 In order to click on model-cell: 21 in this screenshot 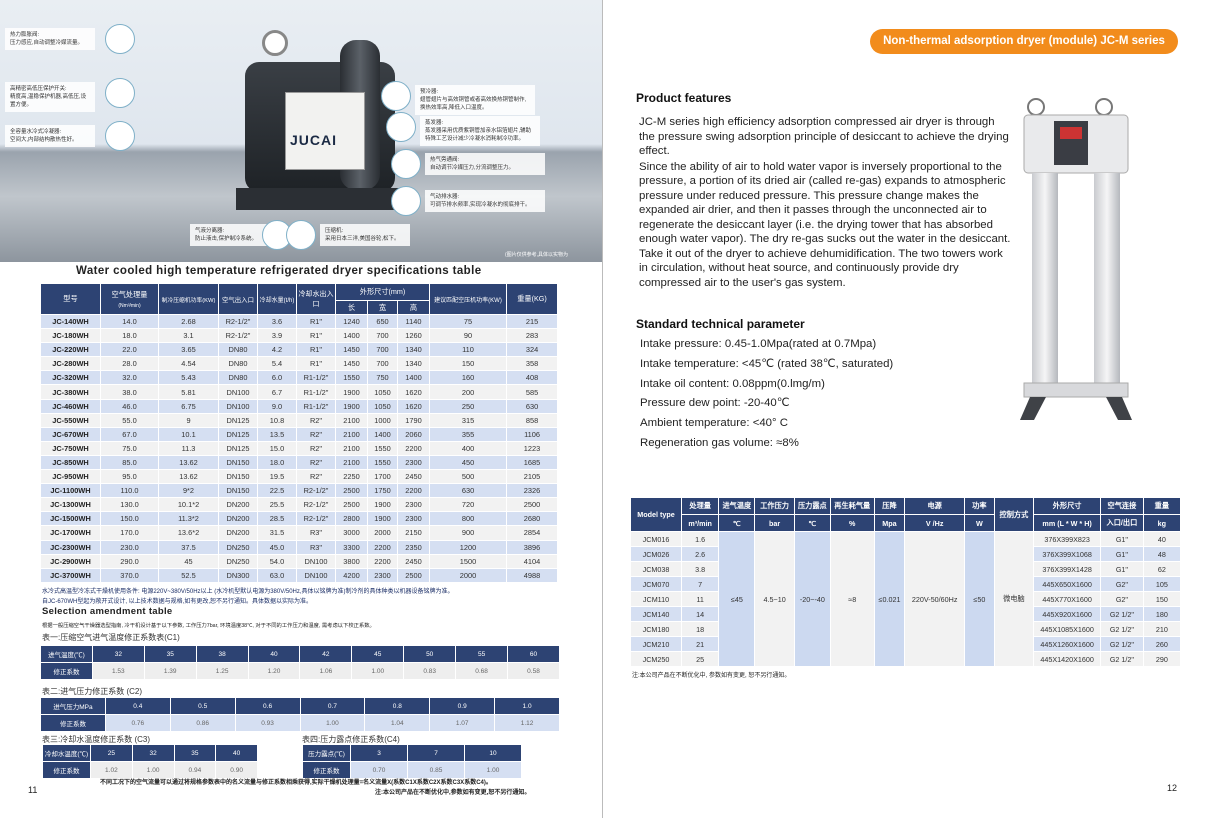, I will do `click(700, 644)`.